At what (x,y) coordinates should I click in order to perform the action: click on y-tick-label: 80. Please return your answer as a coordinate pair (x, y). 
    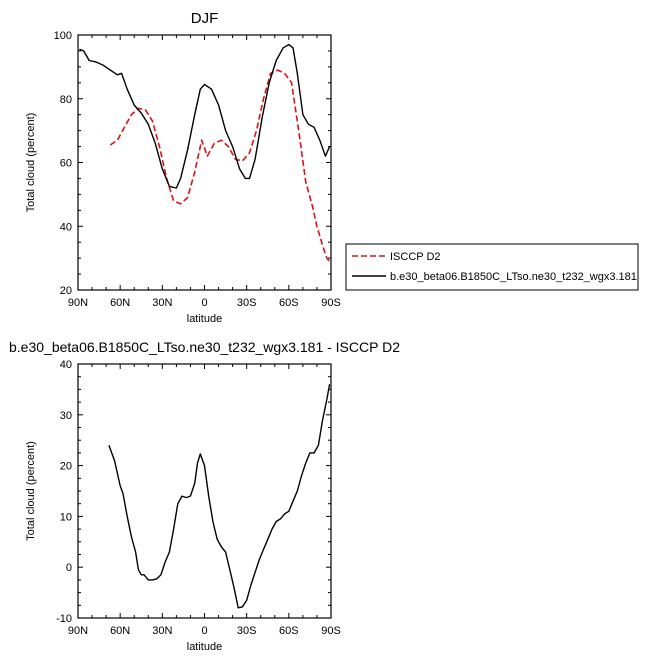
    Looking at the image, I should click on (66, 100).